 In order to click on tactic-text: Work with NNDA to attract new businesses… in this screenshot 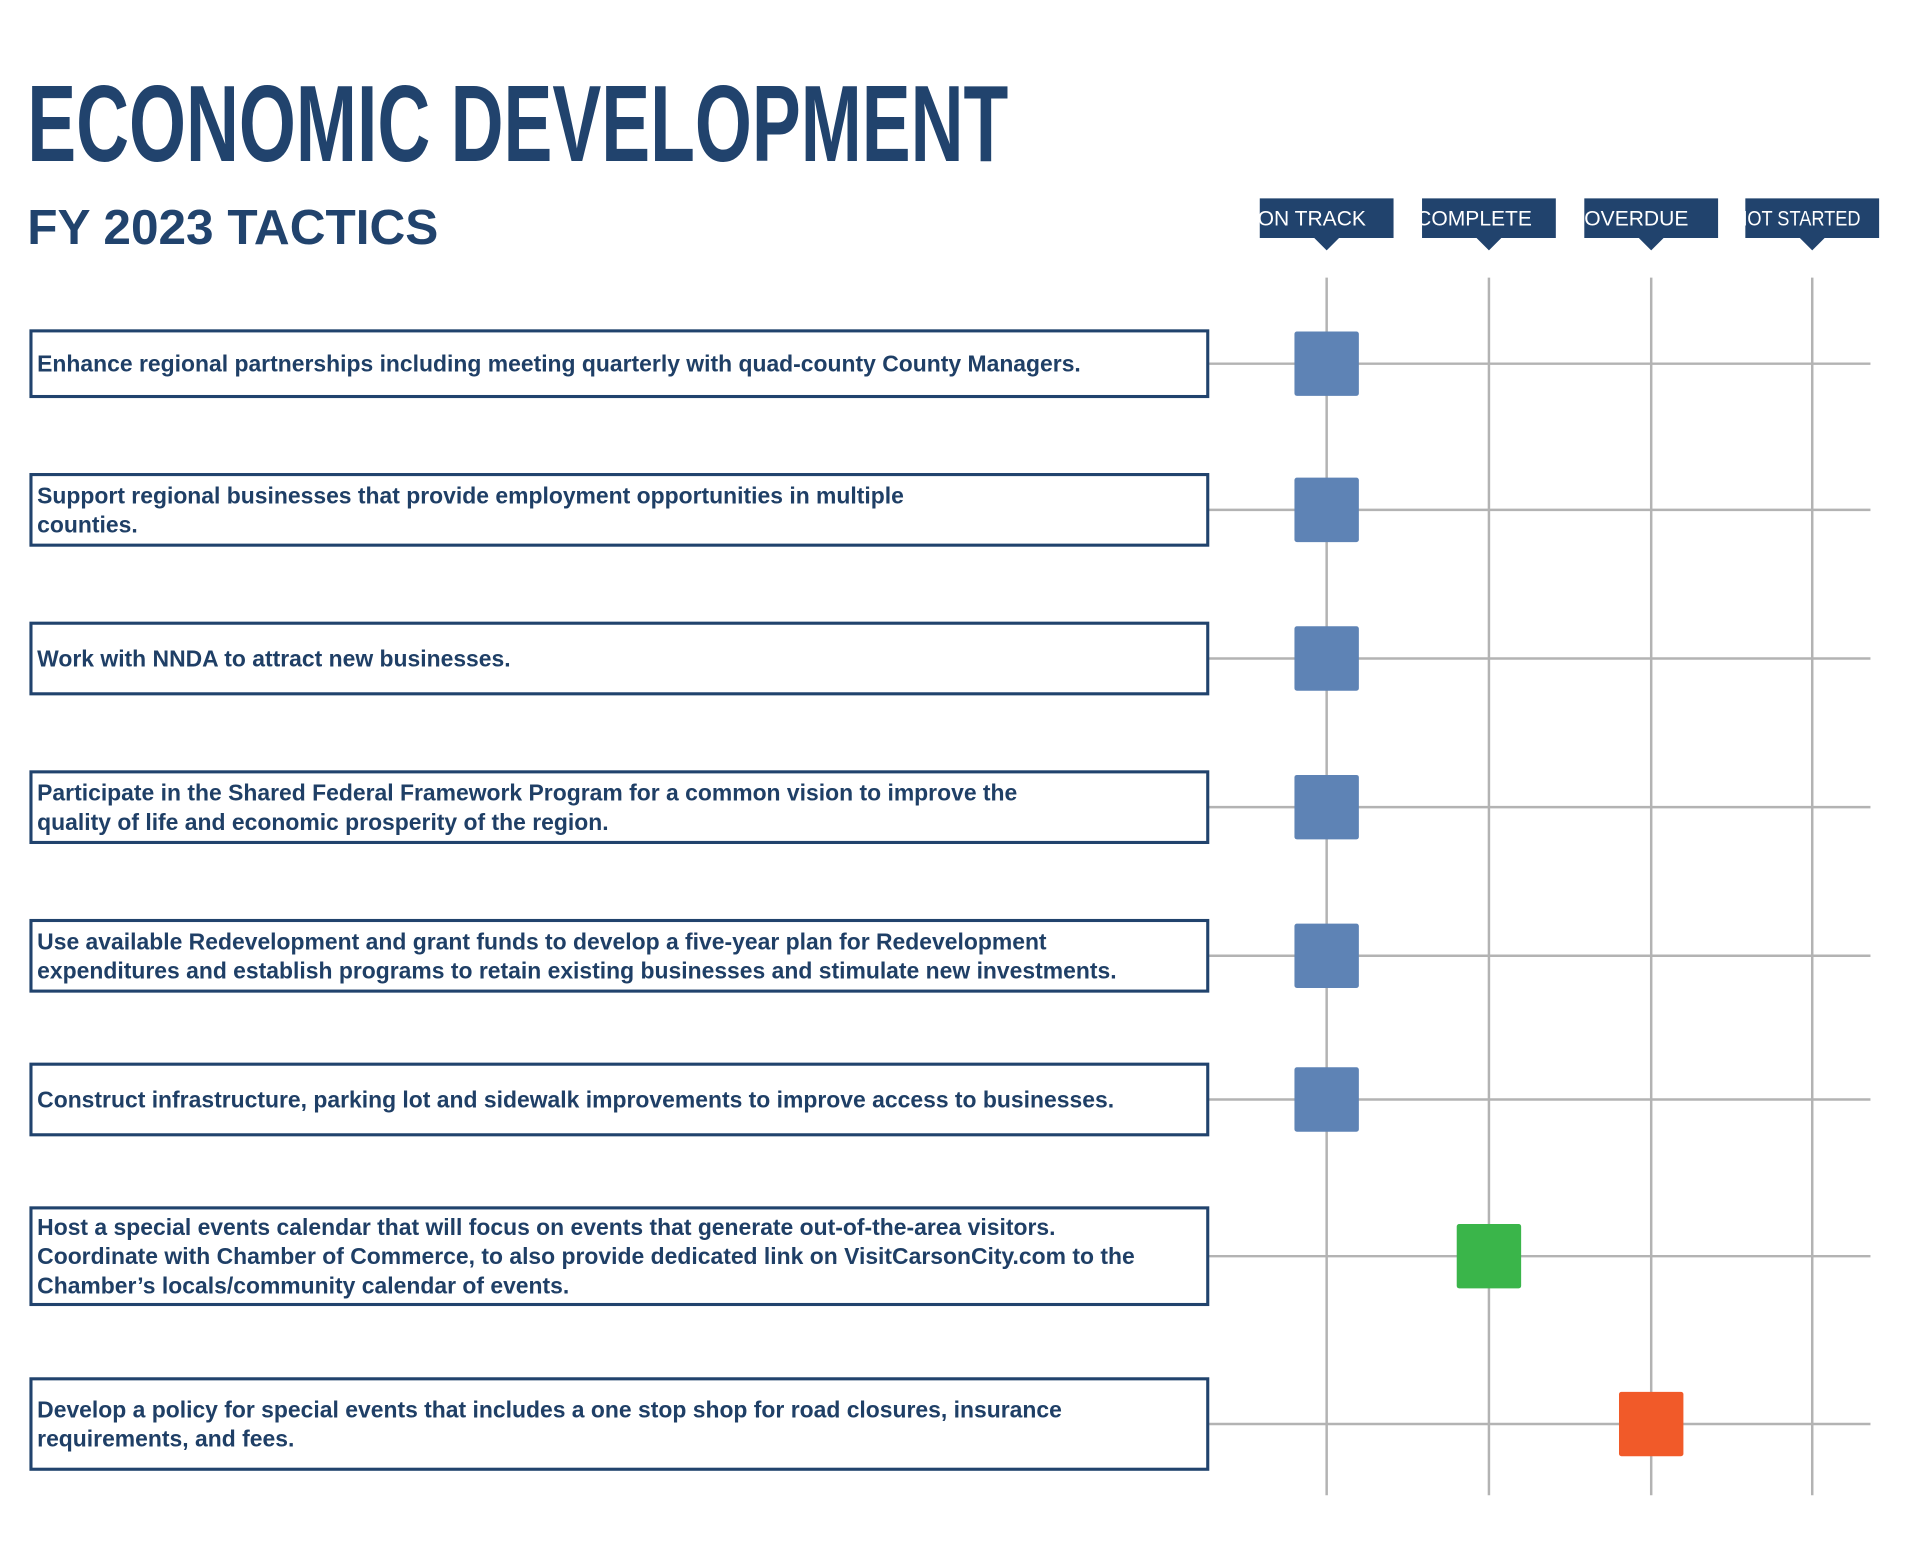, I will do `click(273, 659)`.